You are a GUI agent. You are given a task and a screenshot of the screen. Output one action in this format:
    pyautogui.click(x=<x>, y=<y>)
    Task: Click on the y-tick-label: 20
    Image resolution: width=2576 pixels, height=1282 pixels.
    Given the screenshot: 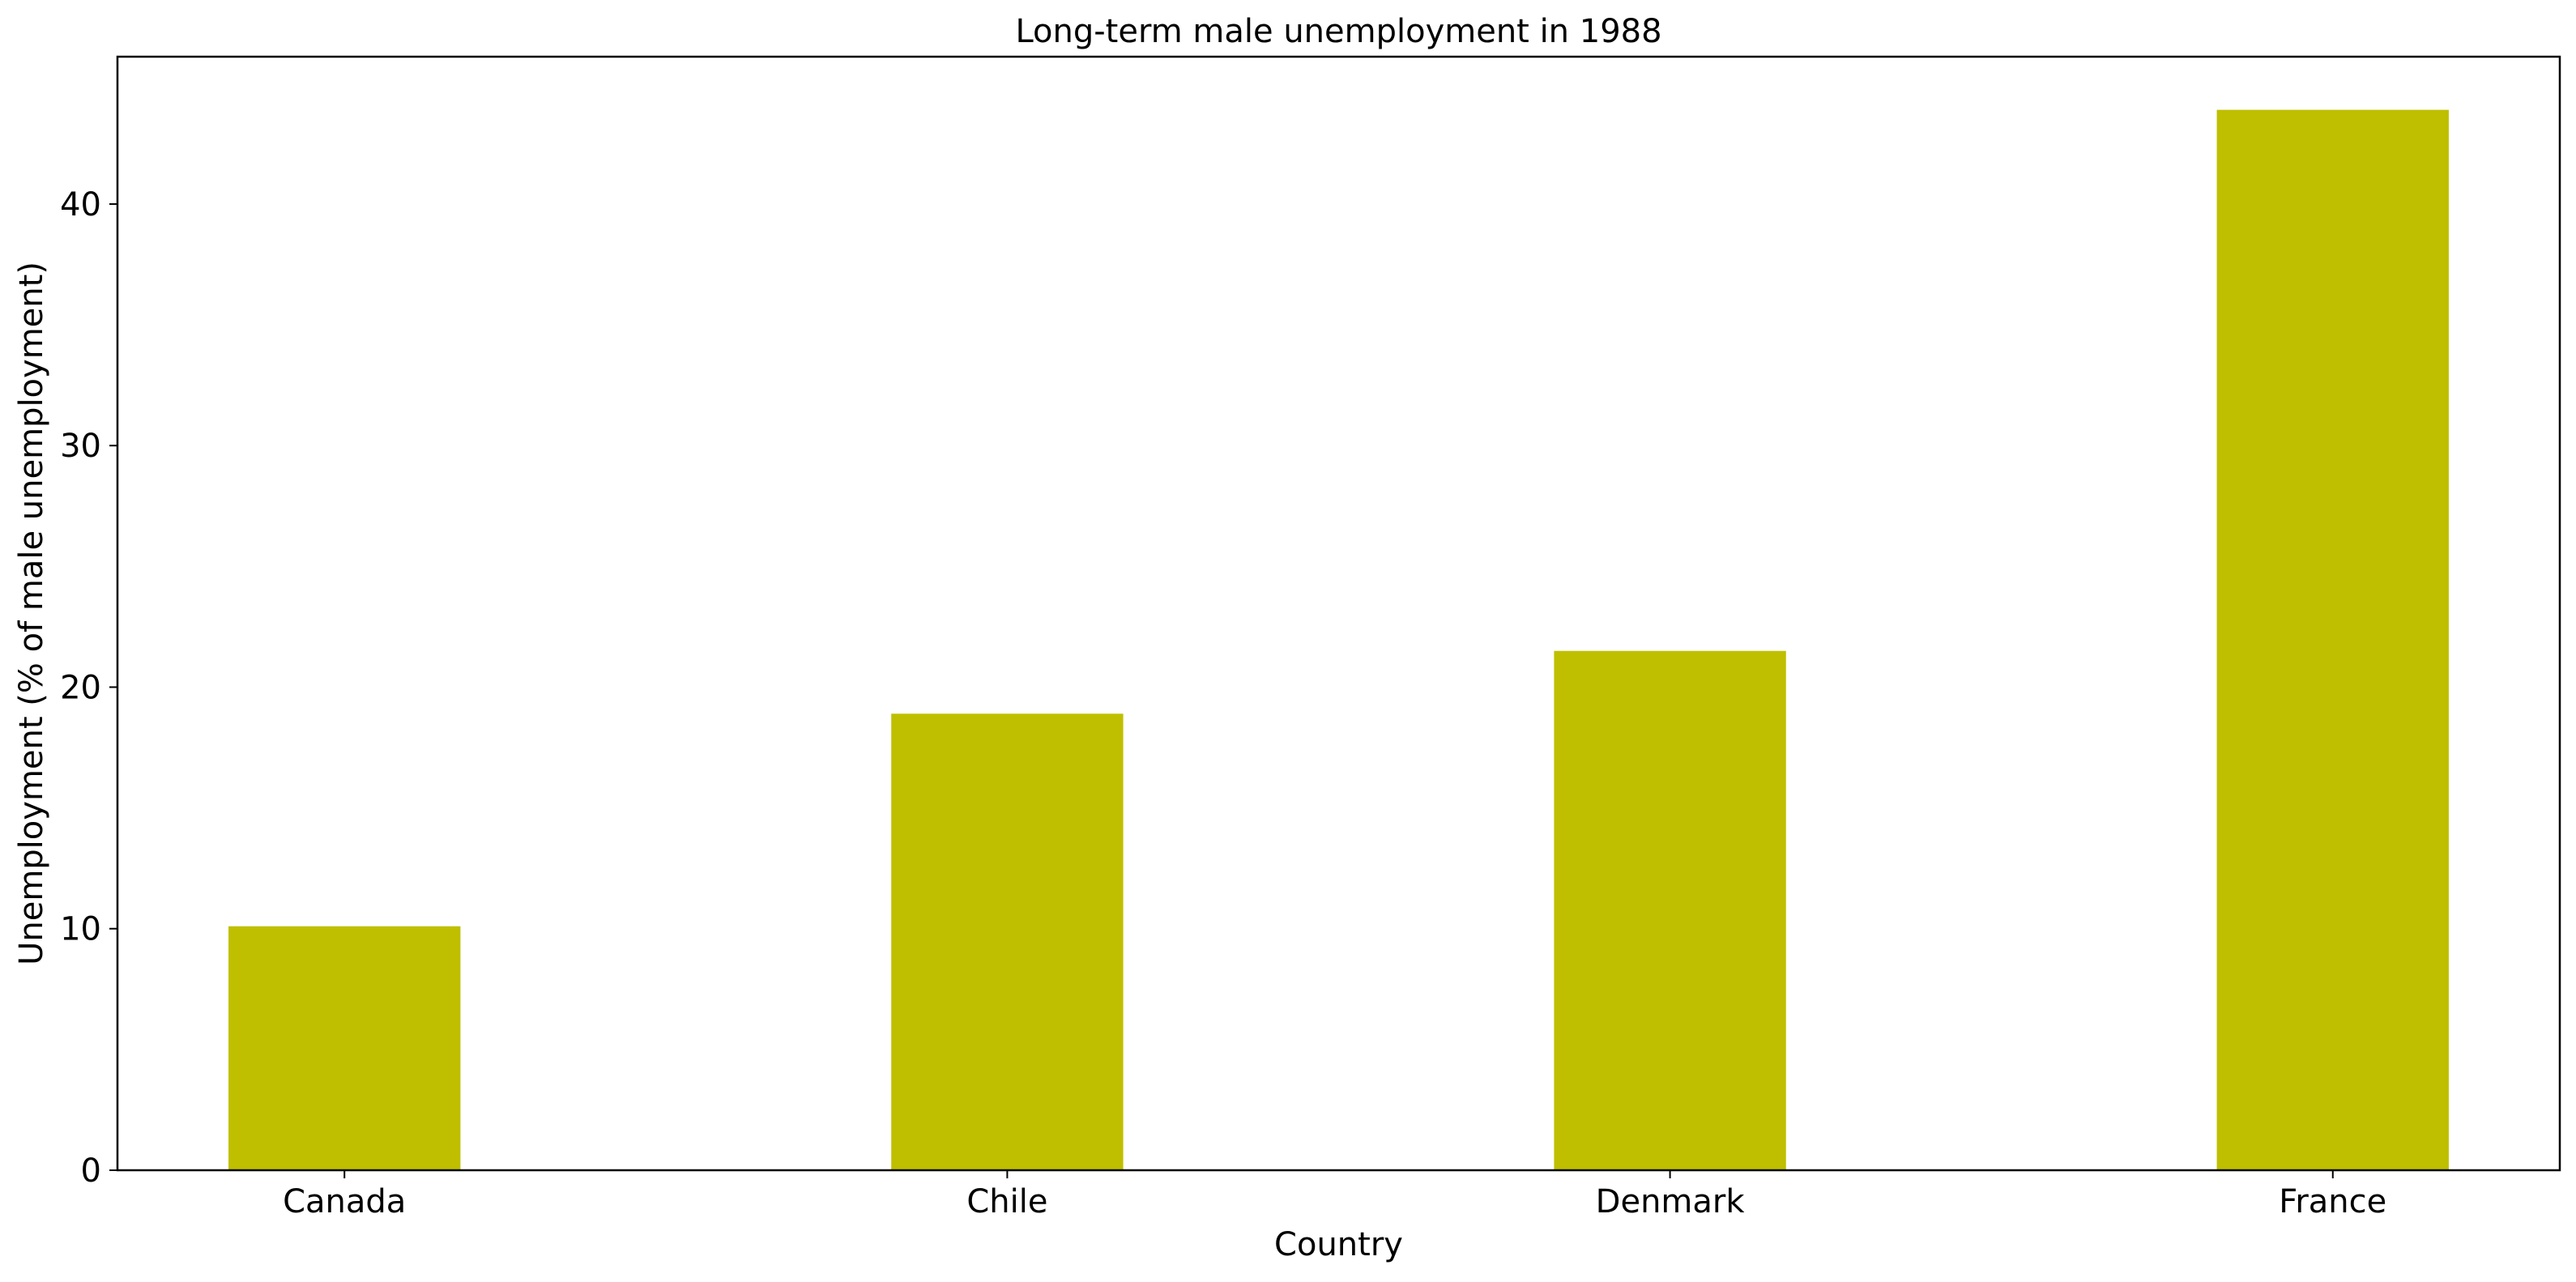 What is the action you would take?
    pyautogui.click(x=80, y=687)
    